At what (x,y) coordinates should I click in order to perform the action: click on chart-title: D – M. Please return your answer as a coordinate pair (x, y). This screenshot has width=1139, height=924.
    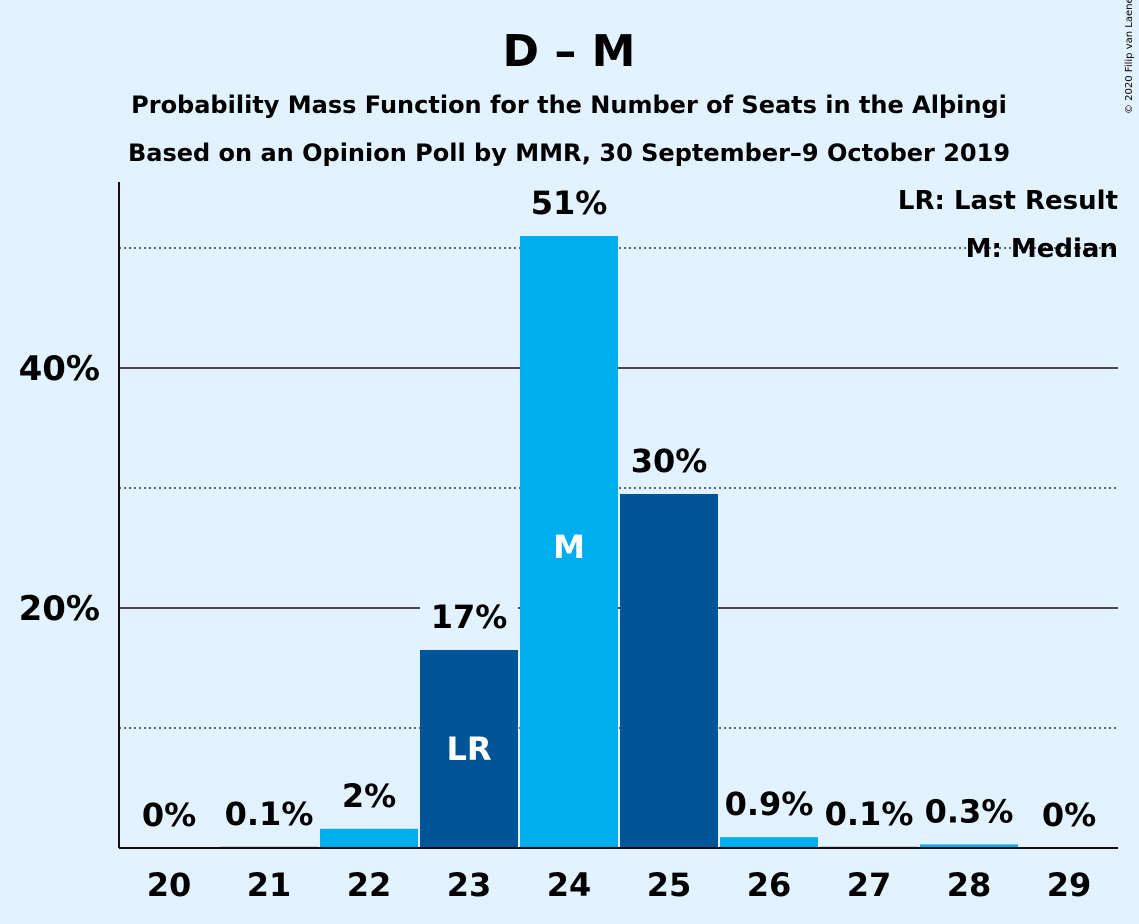
    Looking at the image, I should click on (569, 51).